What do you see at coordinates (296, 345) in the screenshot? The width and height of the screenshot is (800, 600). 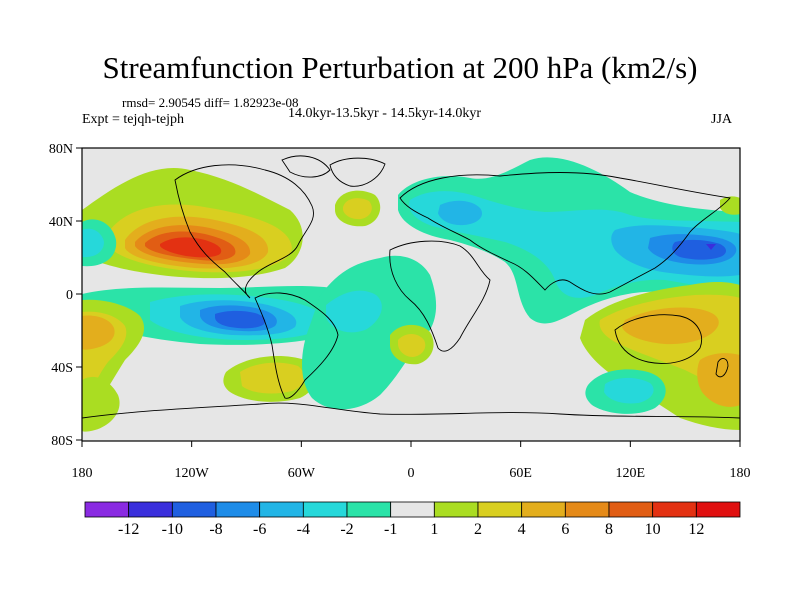 I see `coast-south-america` at bounding box center [296, 345].